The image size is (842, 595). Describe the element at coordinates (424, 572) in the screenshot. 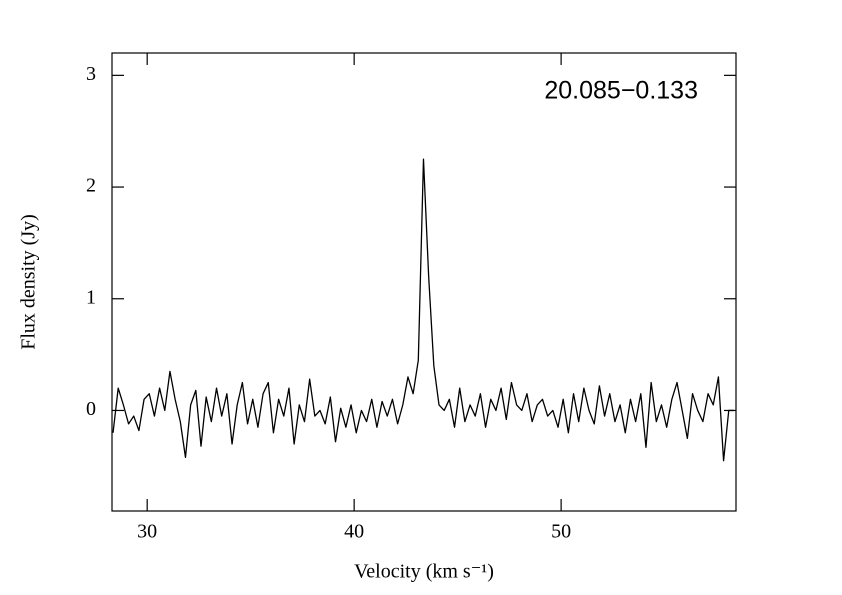

I see `x-axis-label: Velocity (km s⁻¹)` at that location.